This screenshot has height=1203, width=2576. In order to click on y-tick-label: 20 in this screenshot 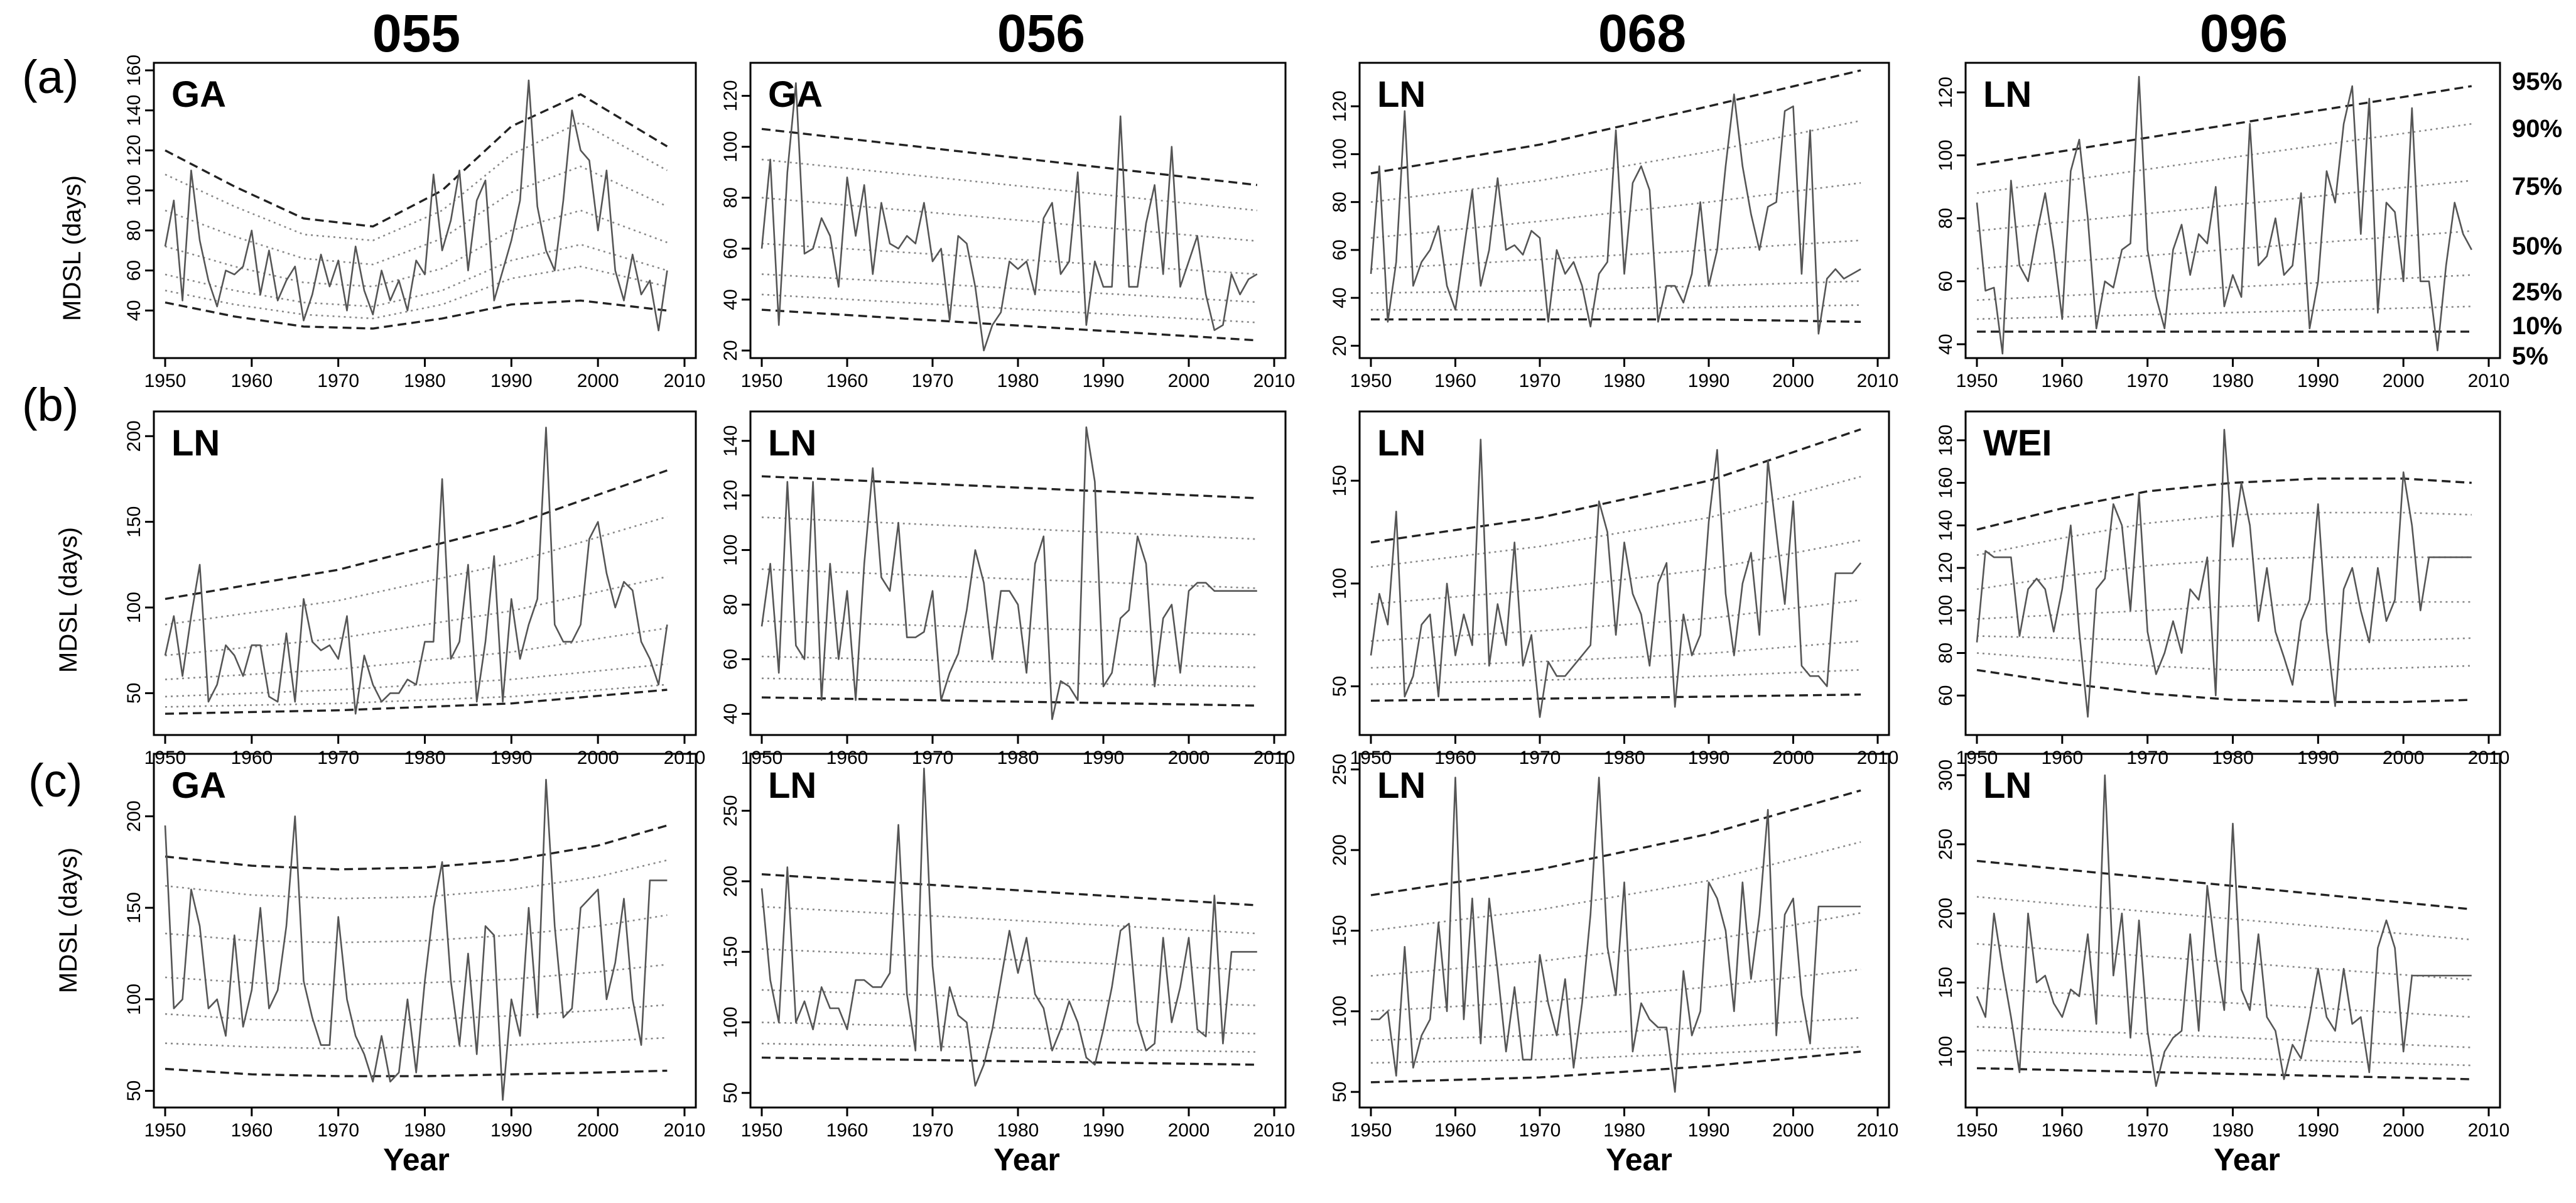, I will do `click(730, 350)`.